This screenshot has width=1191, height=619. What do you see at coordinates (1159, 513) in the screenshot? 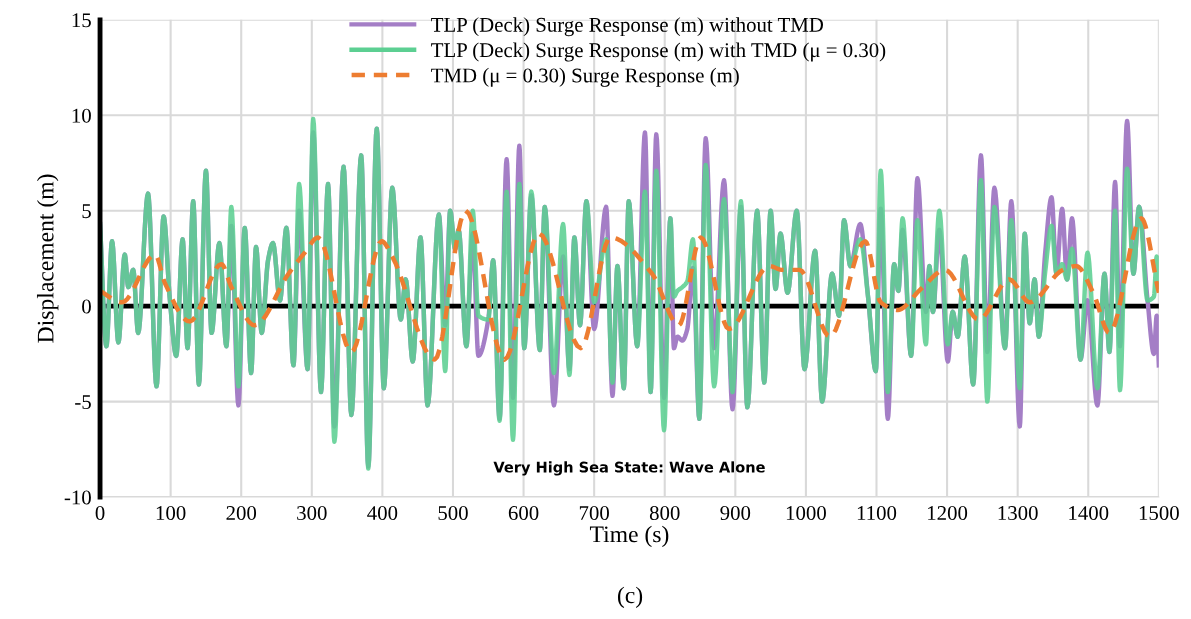
I see `x-tick-label: 1500` at bounding box center [1159, 513].